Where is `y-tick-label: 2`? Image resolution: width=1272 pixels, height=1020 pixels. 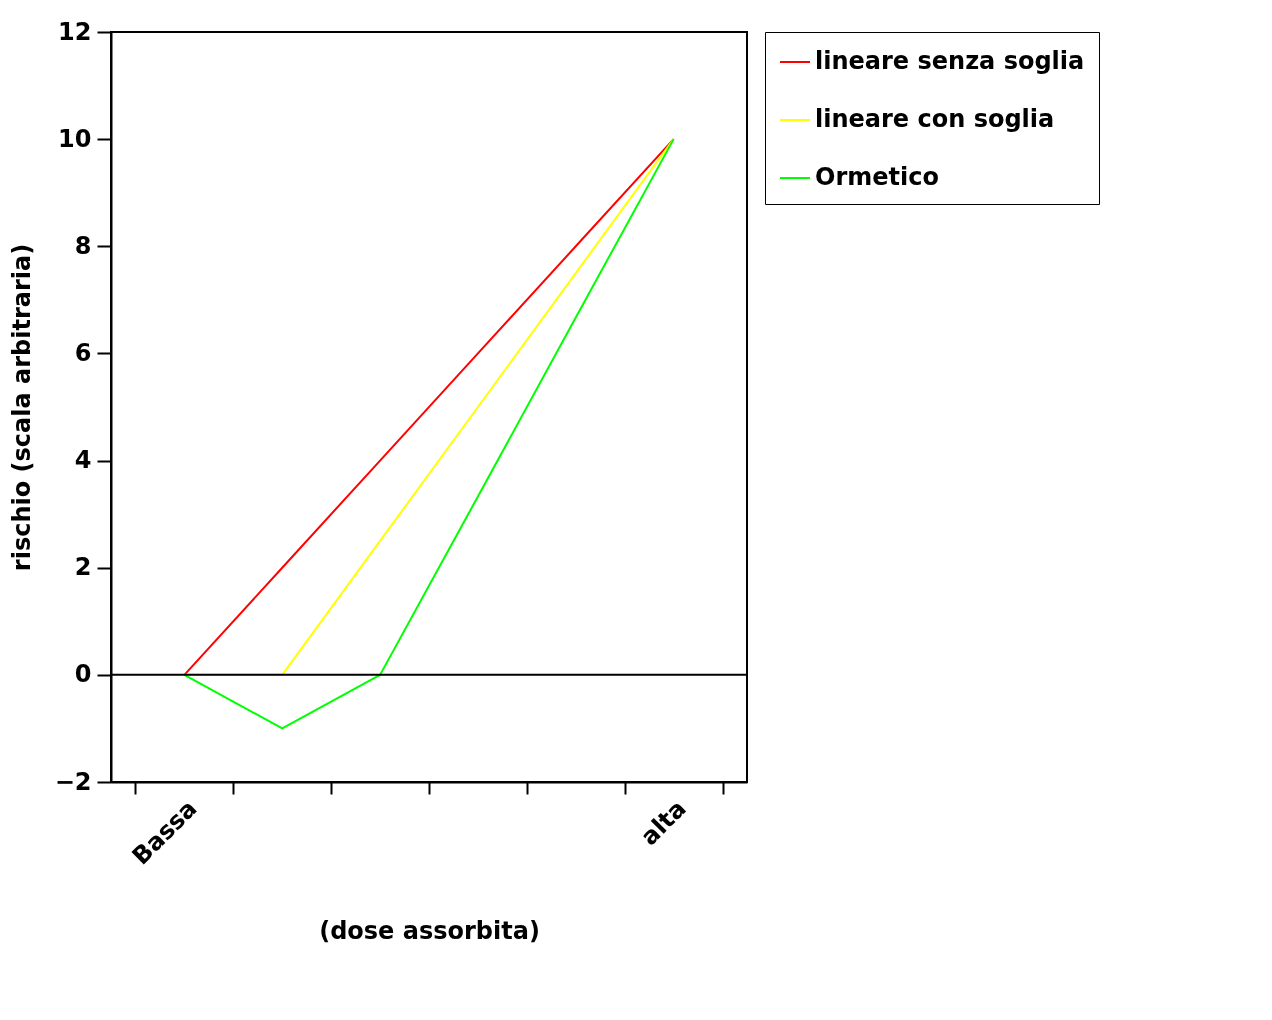 y-tick-label: 2 is located at coordinates (83, 567).